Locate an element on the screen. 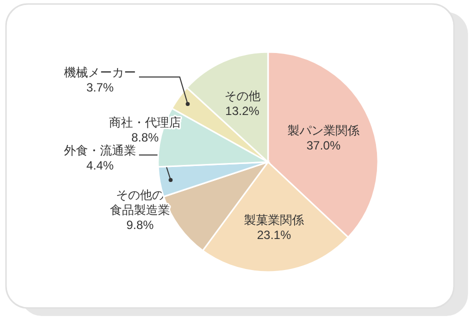 Image resolution: width=475 pixels, height=322 pixels. data-label: 3.7% is located at coordinates (100, 87).